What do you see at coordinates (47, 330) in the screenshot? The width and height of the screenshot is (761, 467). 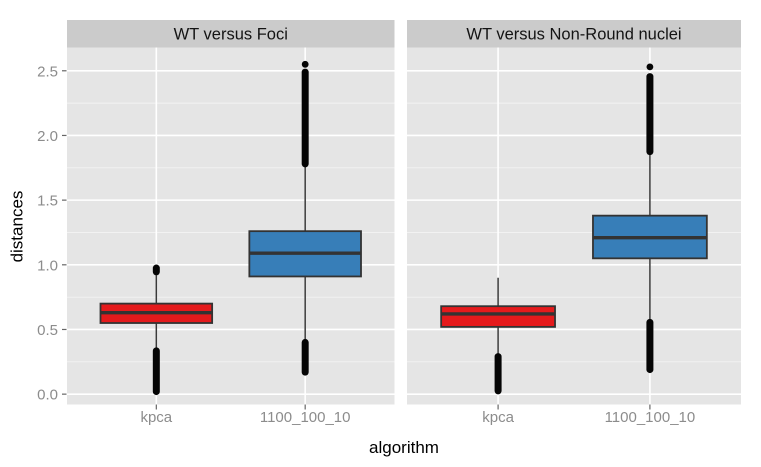 I see `y-tick-label: 0.5` at bounding box center [47, 330].